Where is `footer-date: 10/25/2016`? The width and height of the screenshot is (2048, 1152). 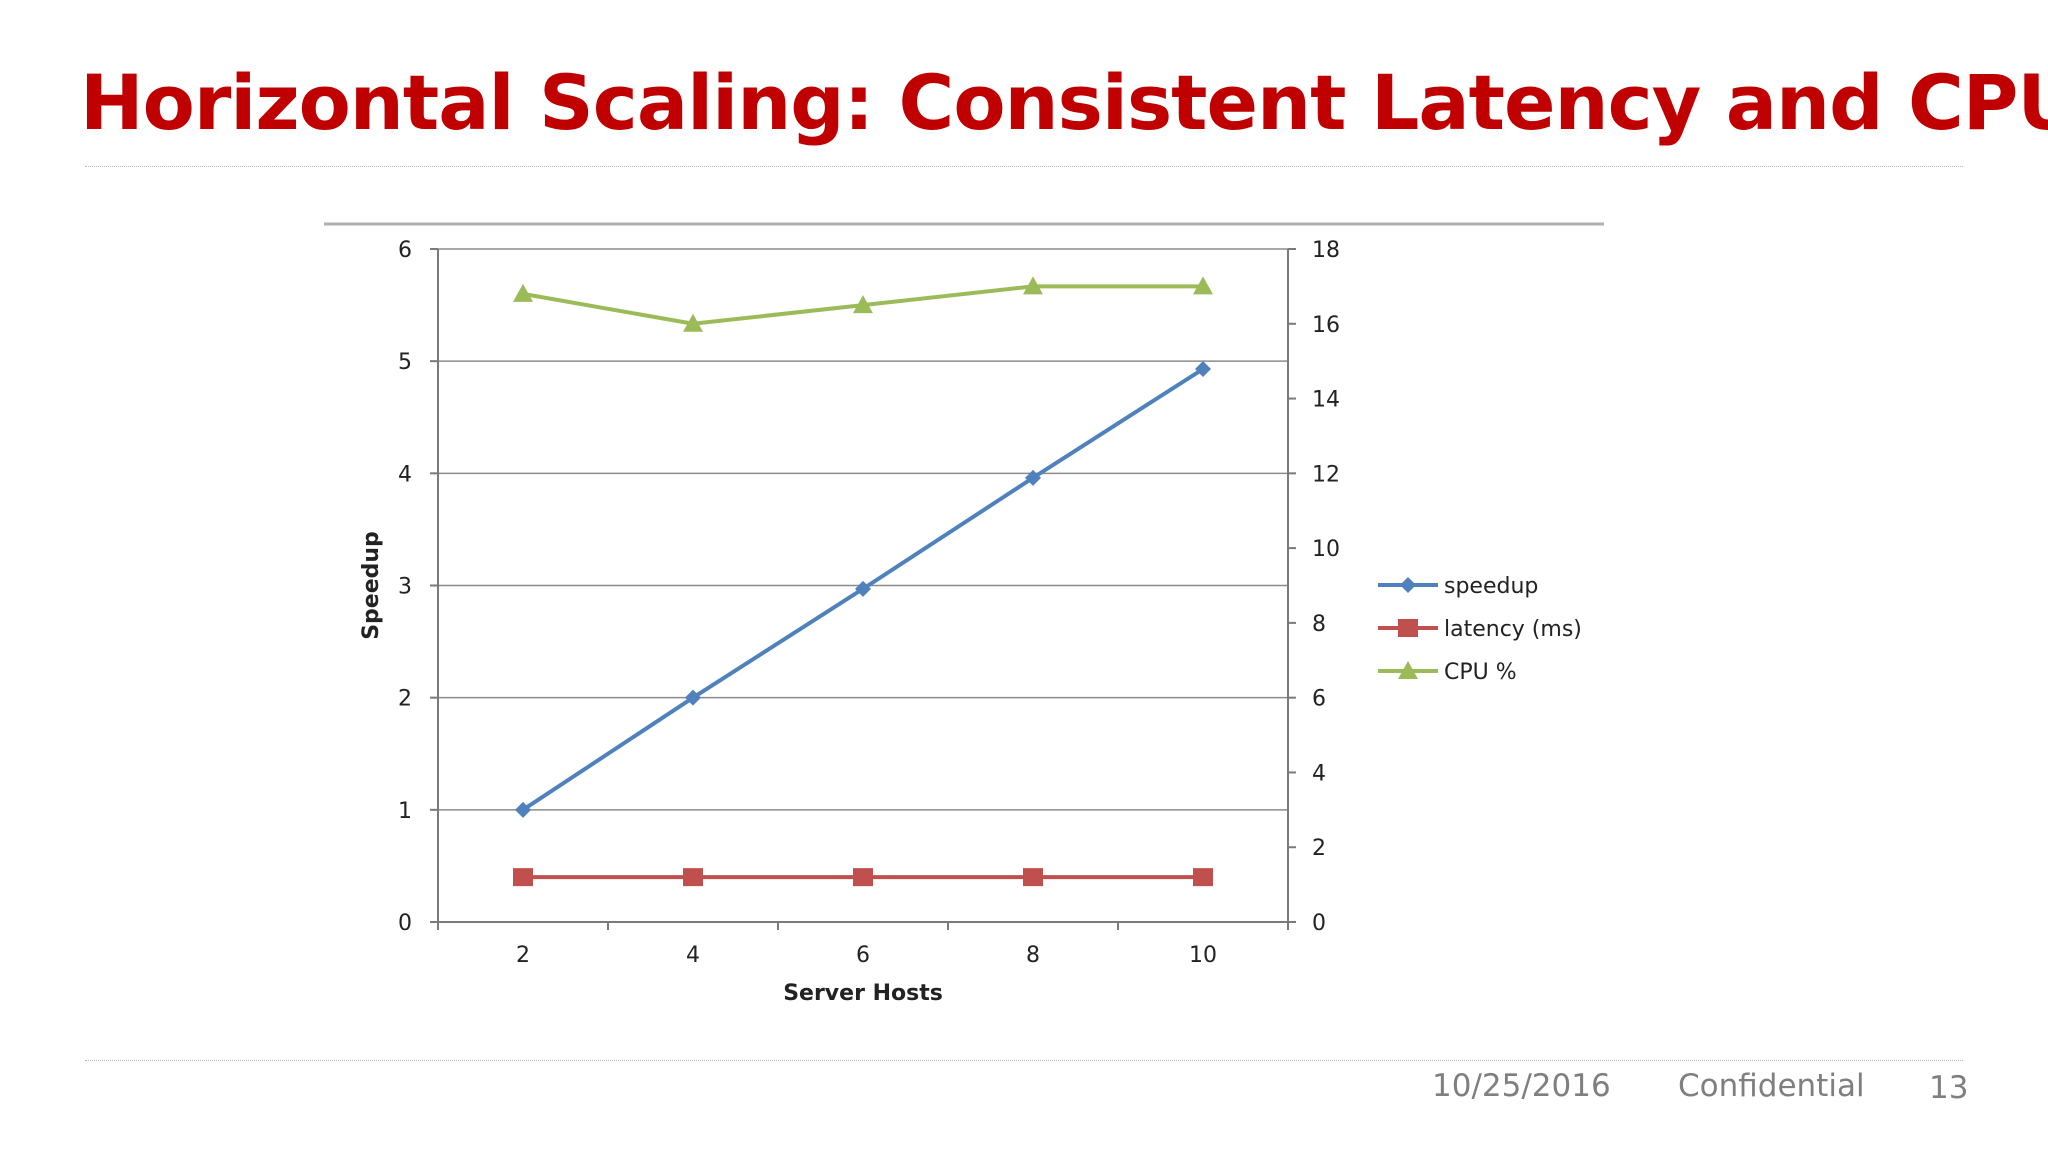
footer-date: 10/25/2016 is located at coordinates (1521, 1086).